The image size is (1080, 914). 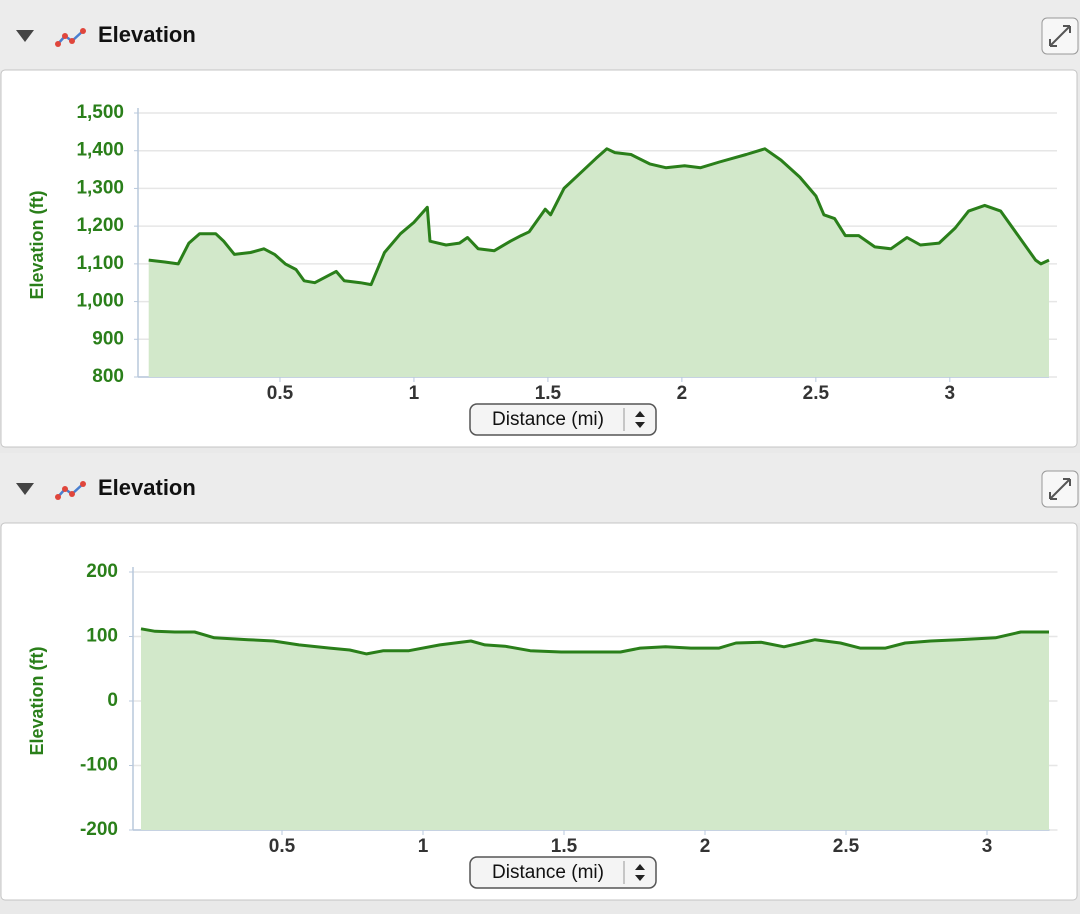 I want to click on y-tick-label: 1,400, so click(x=100, y=150).